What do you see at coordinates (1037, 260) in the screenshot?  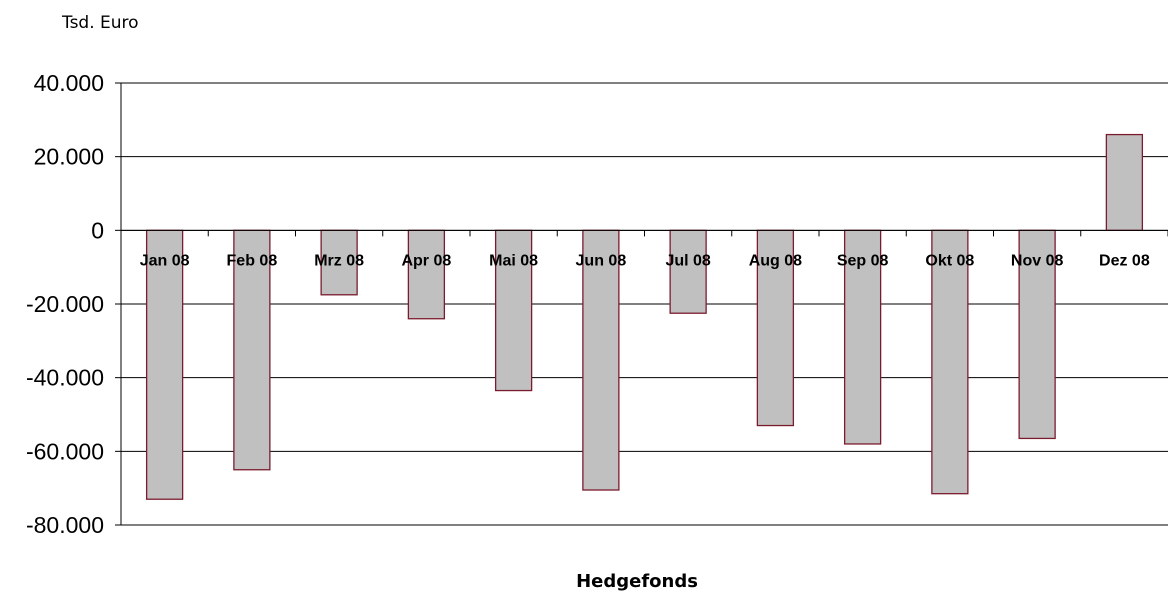 I see `x-tick-label: Nov 08` at bounding box center [1037, 260].